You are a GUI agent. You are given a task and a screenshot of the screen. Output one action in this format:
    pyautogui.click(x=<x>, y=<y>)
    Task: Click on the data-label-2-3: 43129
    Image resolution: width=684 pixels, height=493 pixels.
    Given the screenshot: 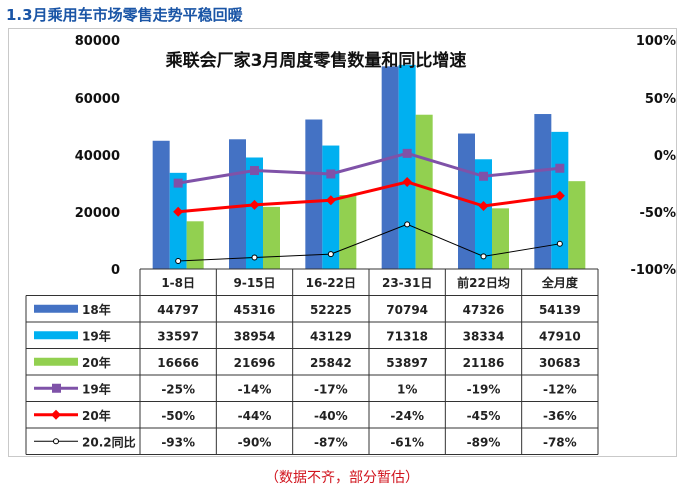 What is the action you would take?
    pyautogui.click(x=331, y=336)
    